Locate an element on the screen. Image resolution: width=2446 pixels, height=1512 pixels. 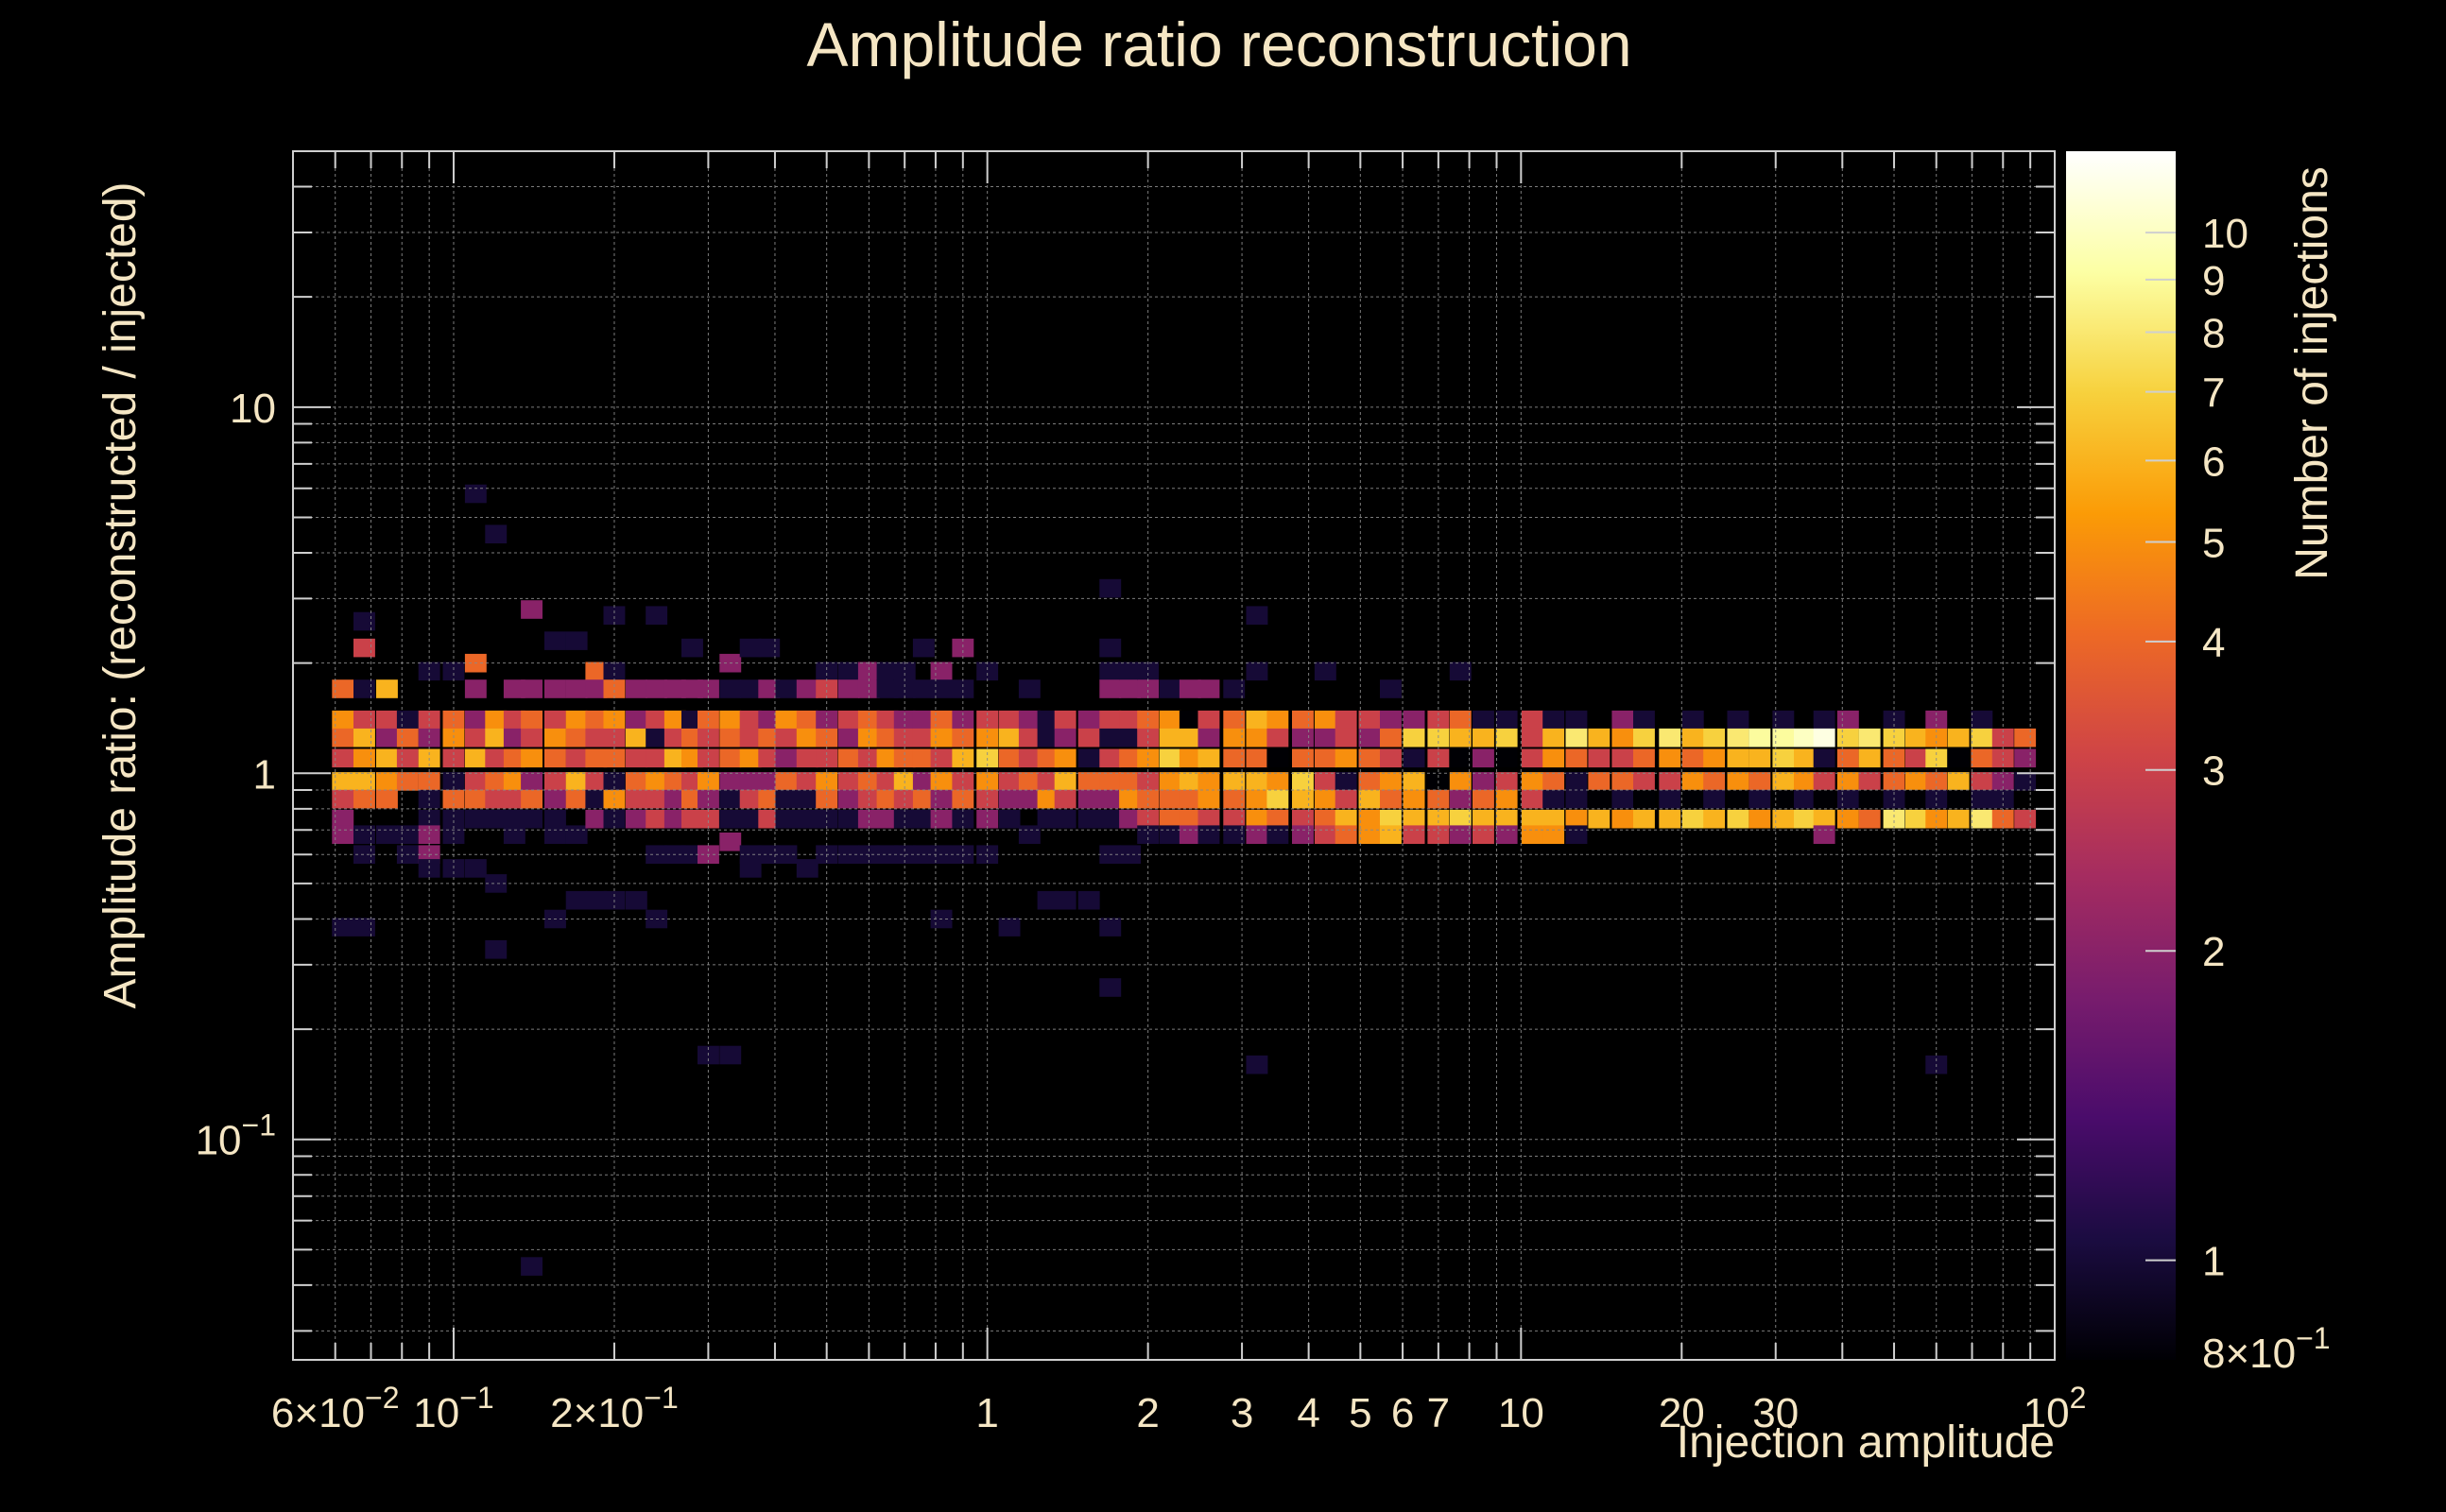
x-tick-label: 20 is located at coordinates (1682, 1413).